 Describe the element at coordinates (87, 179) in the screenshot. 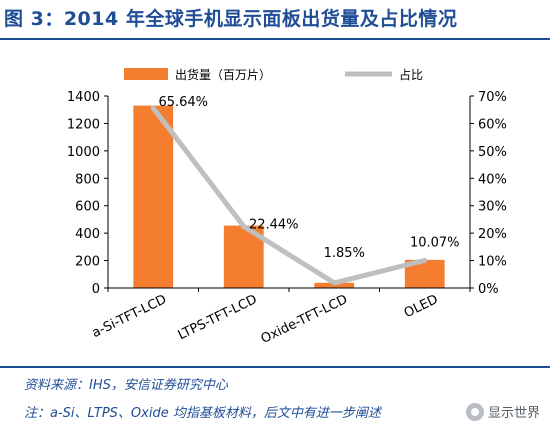

I see `left-axis-tick-label: 800` at that location.